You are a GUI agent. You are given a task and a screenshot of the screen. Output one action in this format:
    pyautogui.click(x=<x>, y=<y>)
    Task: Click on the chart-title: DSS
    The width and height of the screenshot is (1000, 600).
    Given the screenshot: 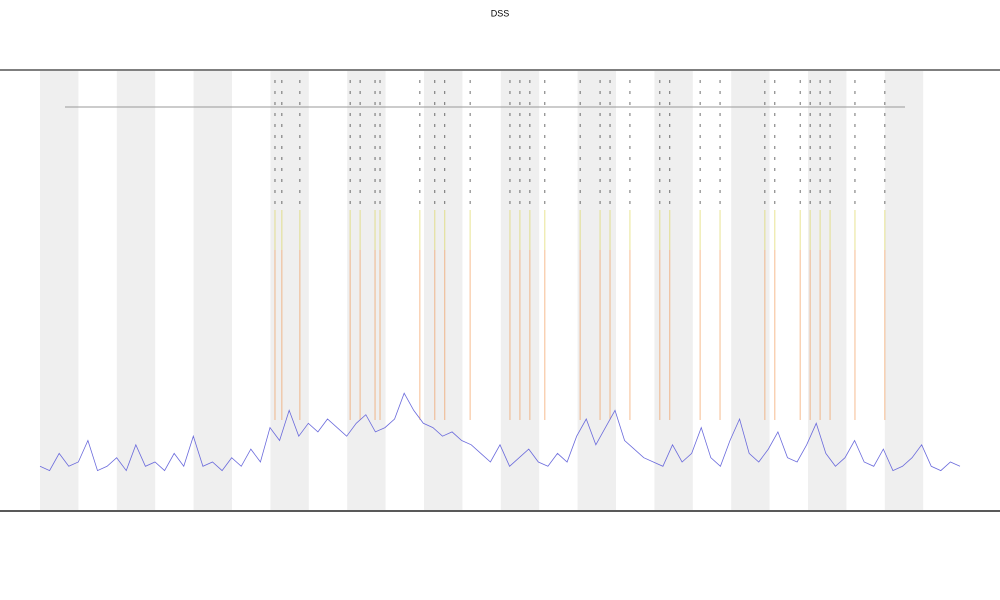 What is the action you would take?
    pyautogui.click(x=500, y=13)
    